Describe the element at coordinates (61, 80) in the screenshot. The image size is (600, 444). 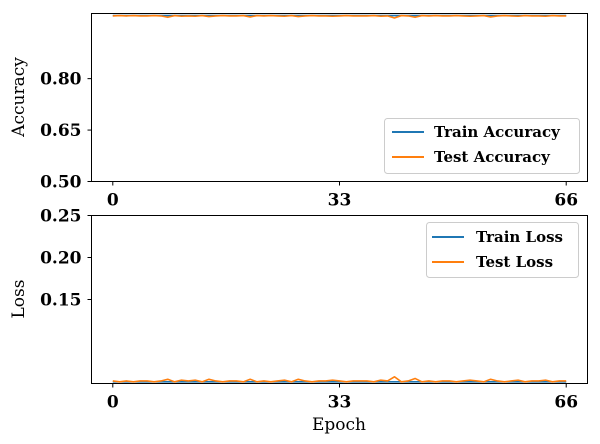
I see `accuracy-y-tick-label: 0.80` at that location.